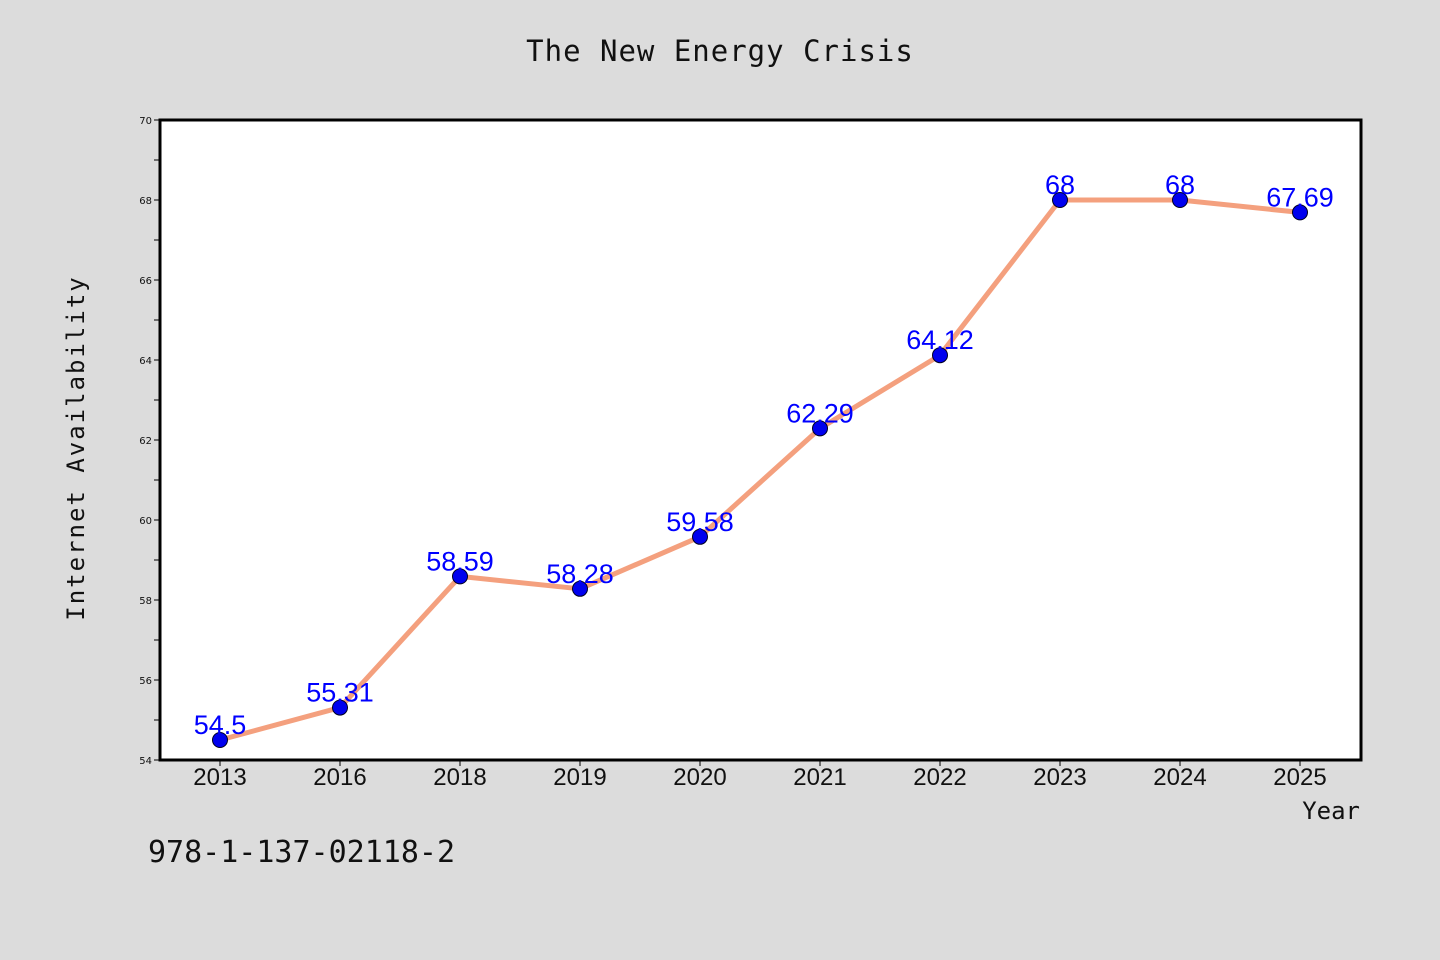 This screenshot has width=1440, height=960. What do you see at coordinates (939, 777) in the screenshot?
I see `x-tick-label: 2022` at bounding box center [939, 777].